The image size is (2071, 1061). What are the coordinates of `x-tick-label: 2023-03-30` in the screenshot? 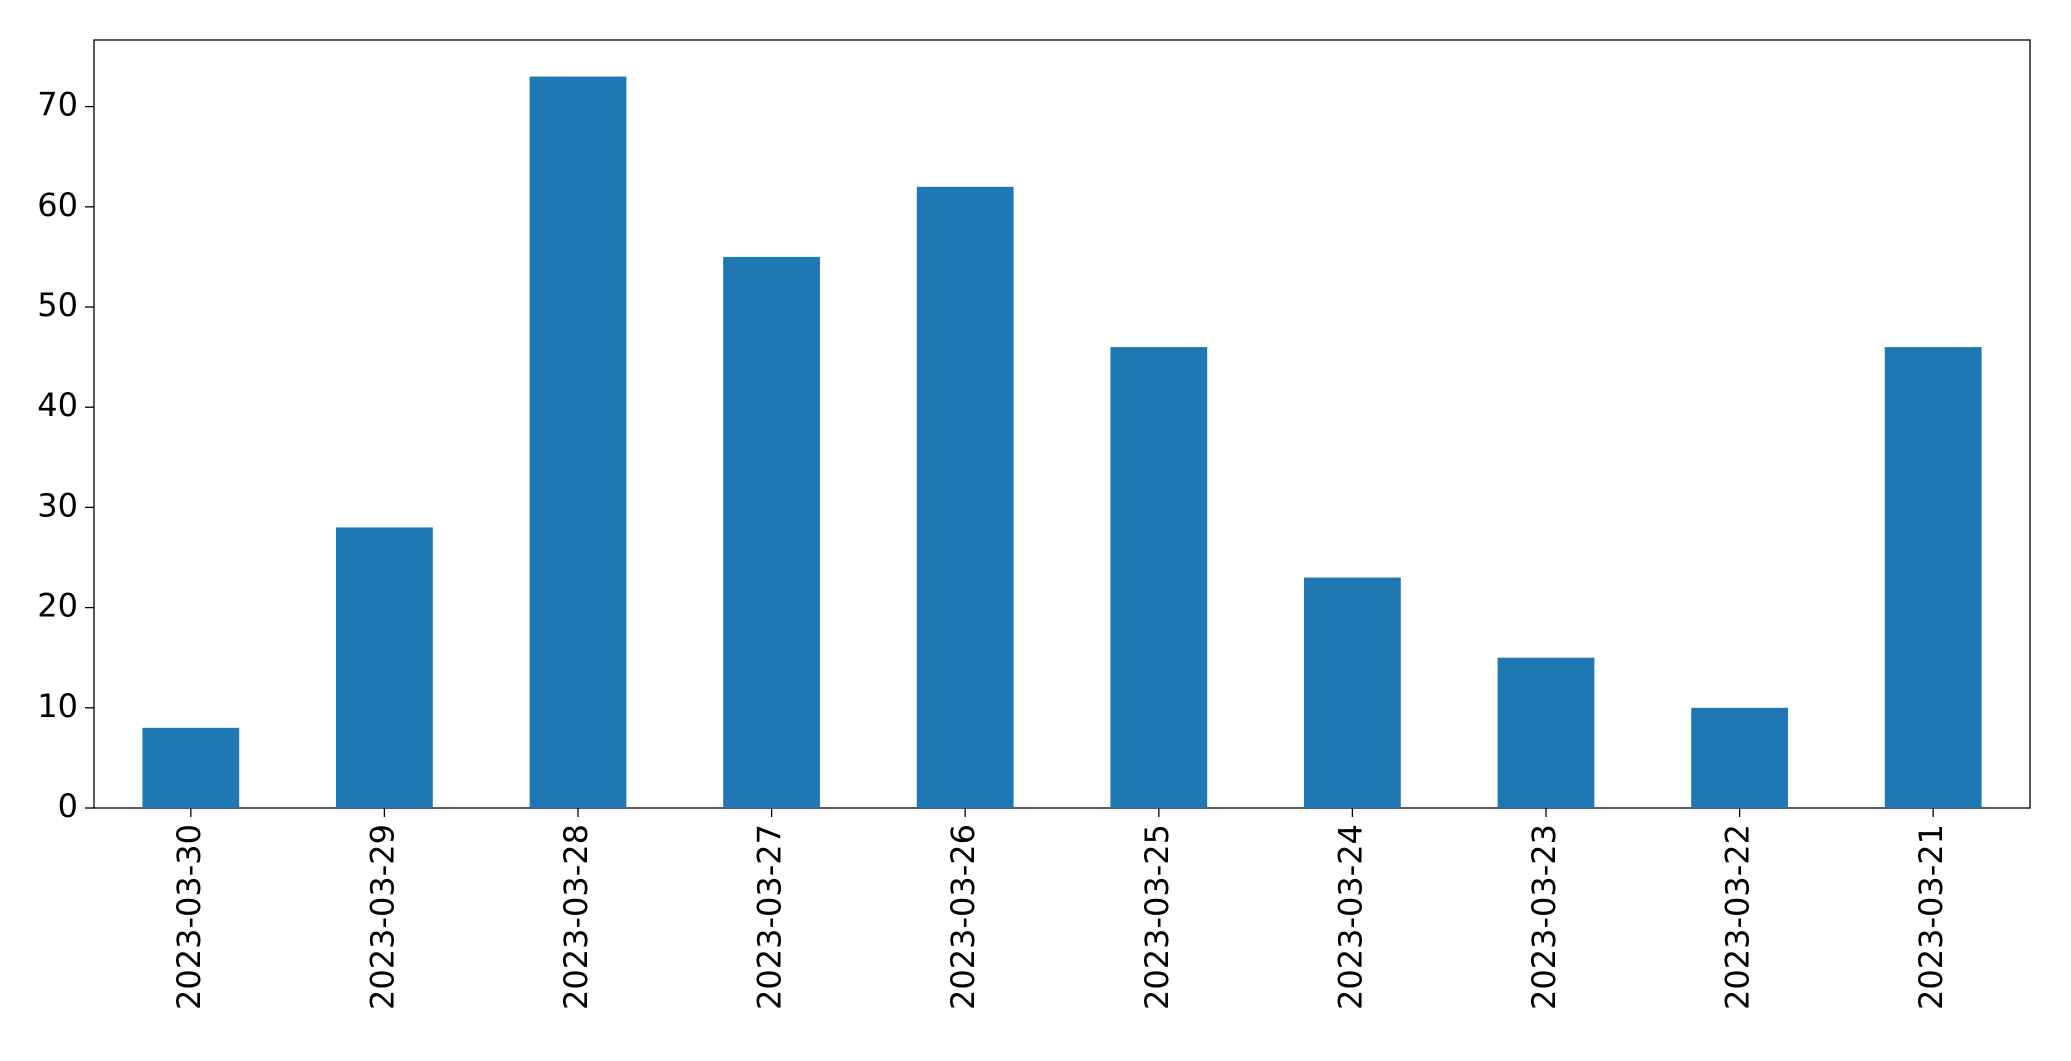 It's located at (189, 917).